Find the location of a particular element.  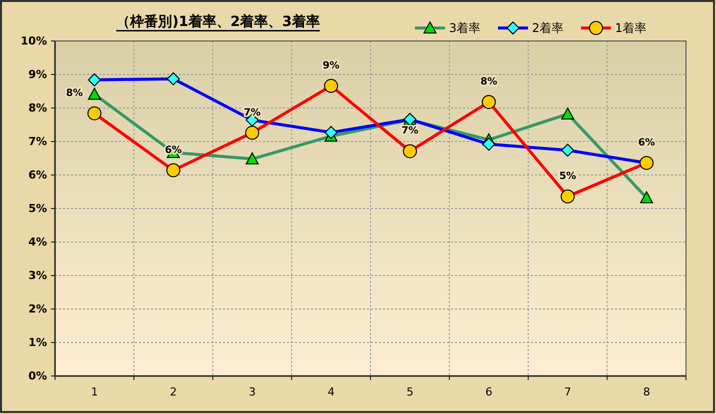

data-label: 5% is located at coordinates (567, 176).